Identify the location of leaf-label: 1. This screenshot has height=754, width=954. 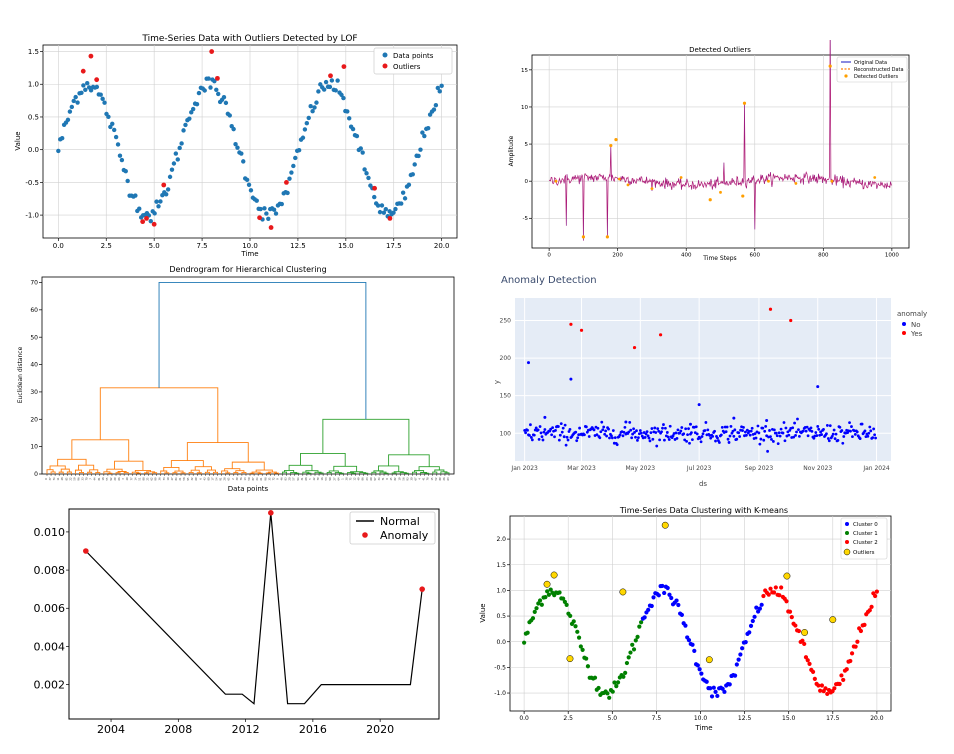
(342, 479).